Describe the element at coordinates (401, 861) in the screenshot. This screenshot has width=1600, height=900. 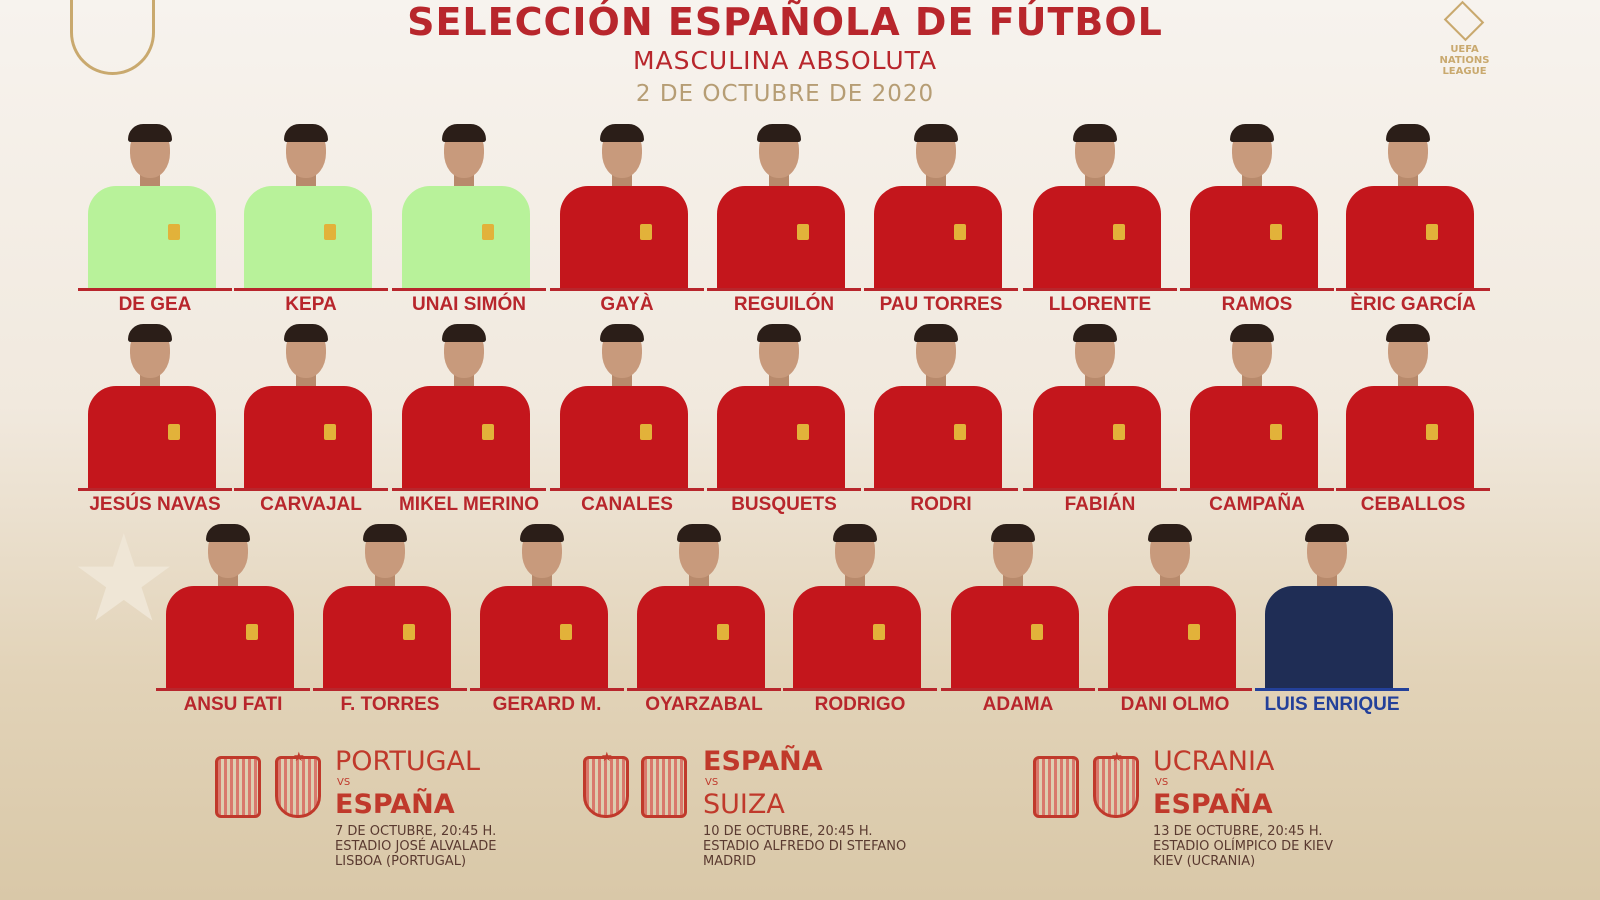
I see `city: LISBOA (PORTUGAL)` at that location.